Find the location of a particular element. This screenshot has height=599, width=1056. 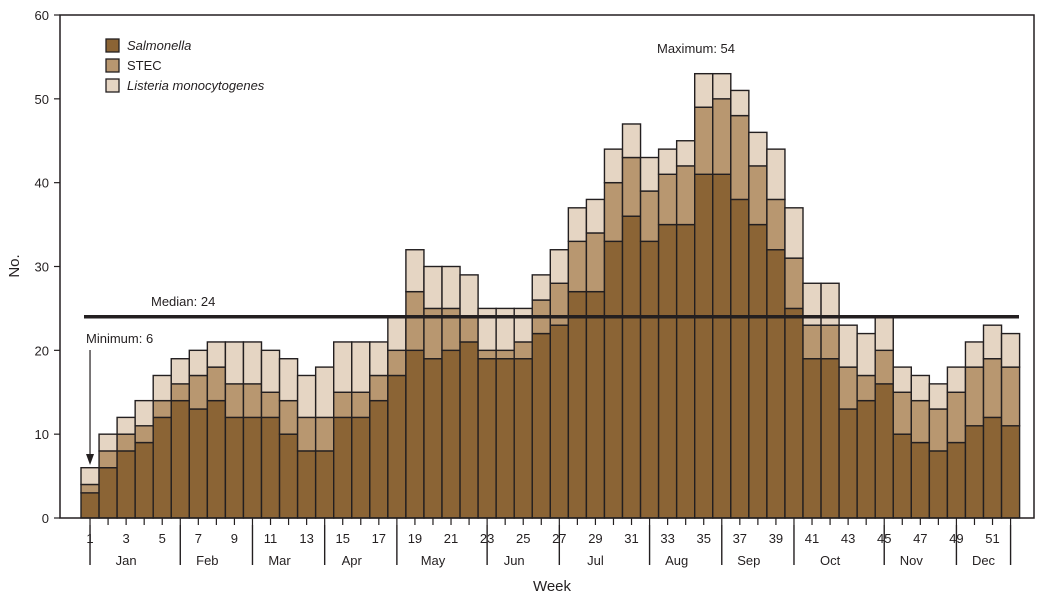

y-axis: 0 10 20 30 40 50 60 is located at coordinates (47, 267).